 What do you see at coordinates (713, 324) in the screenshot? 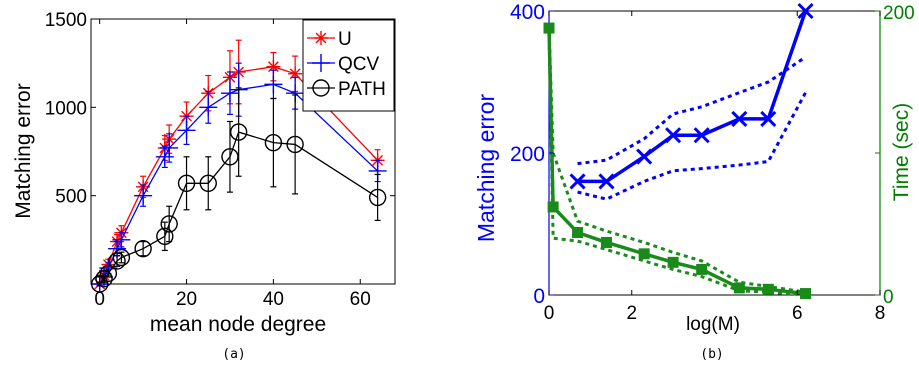
I see `panel-b-xlabel: log(M)` at bounding box center [713, 324].